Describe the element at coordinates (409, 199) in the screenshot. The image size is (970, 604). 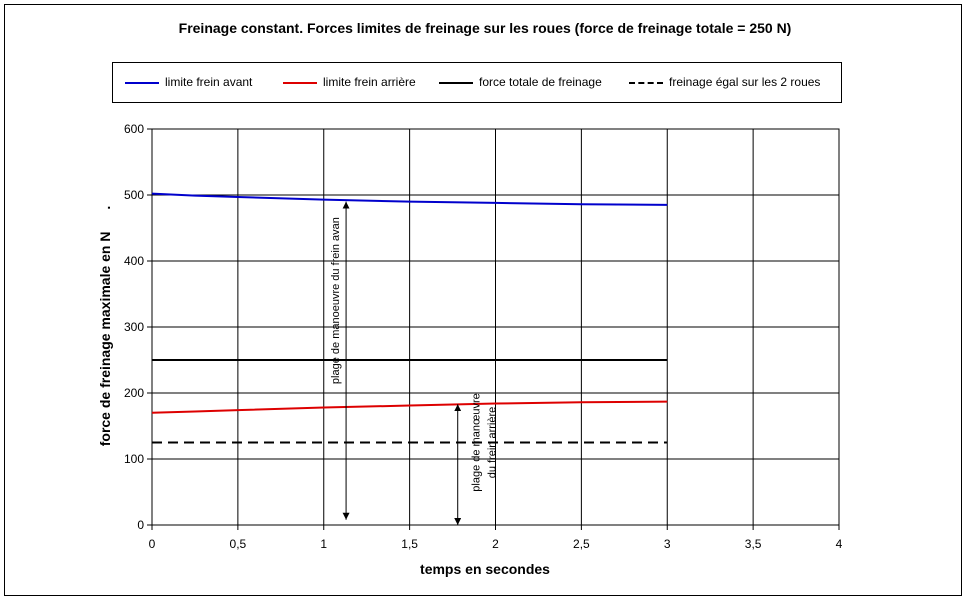
I see `series-front-brake-limit` at that location.